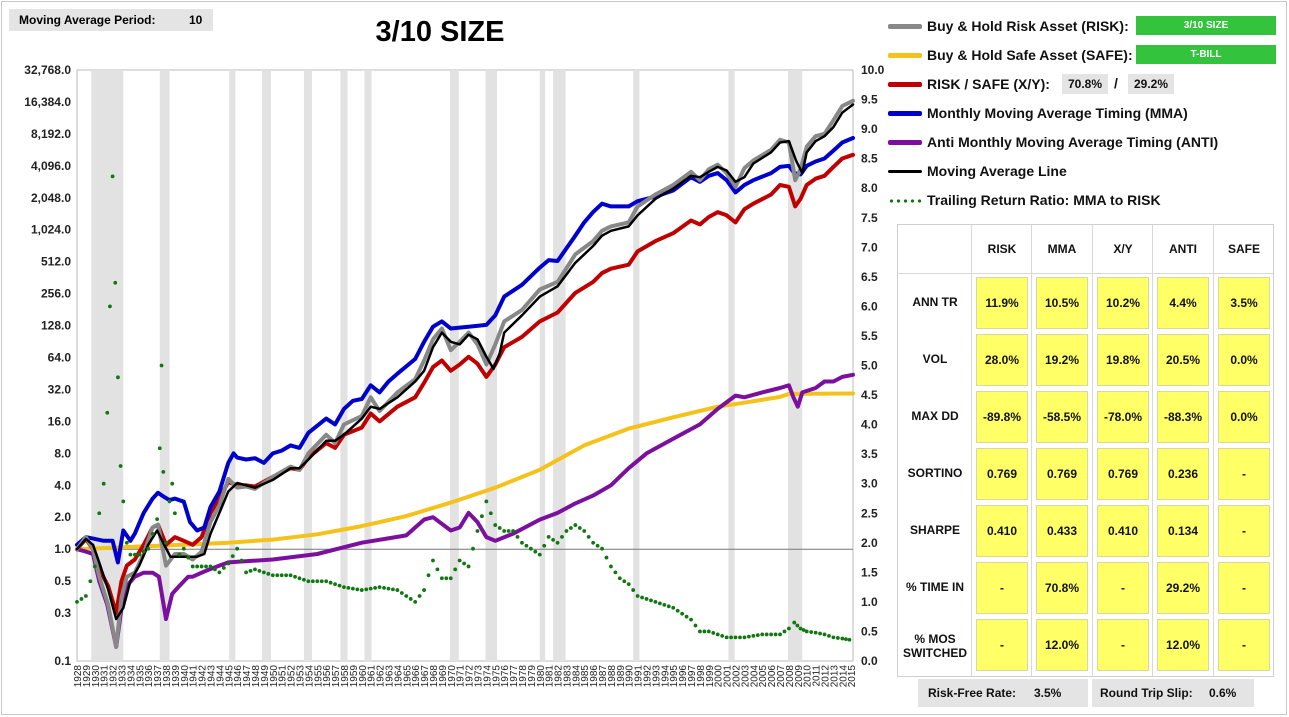  I want to click on table-divider, so click(1152, 450).